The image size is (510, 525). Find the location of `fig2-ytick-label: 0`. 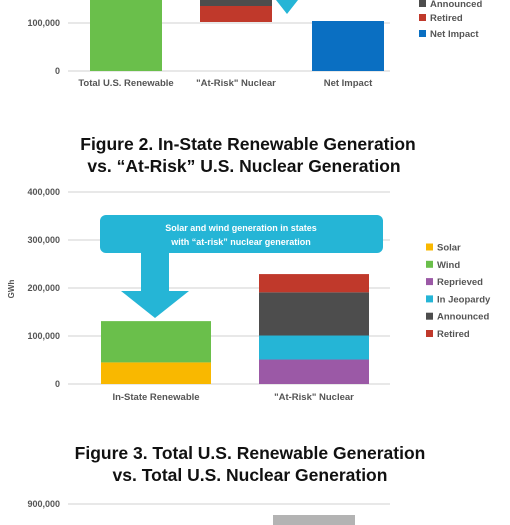

fig2-ytick-label: 0 is located at coordinates (57, 384).